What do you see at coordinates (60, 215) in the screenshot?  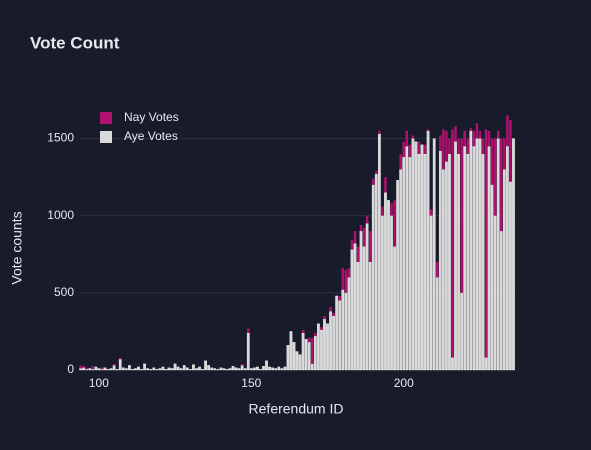 I see `y-tick-label: 1000` at bounding box center [60, 215].